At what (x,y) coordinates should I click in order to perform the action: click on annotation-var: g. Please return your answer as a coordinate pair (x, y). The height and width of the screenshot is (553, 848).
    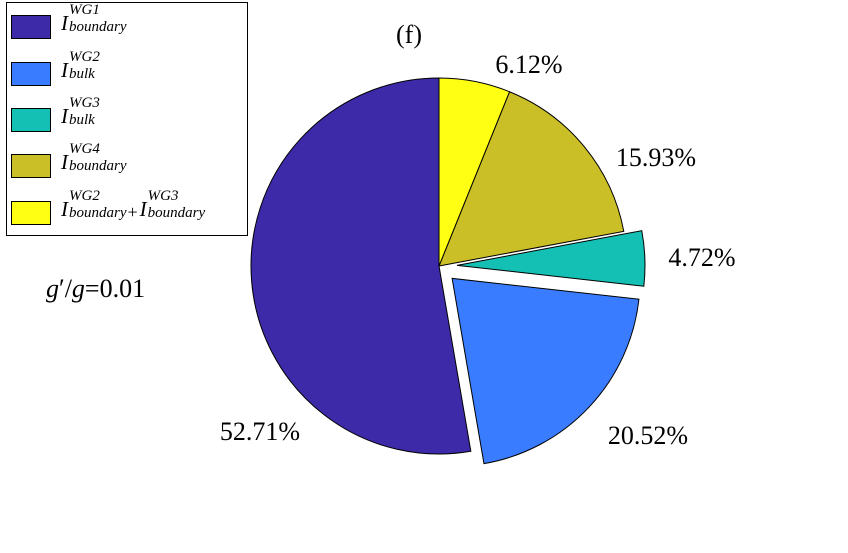
    Looking at the image, I should click on (78, 288).